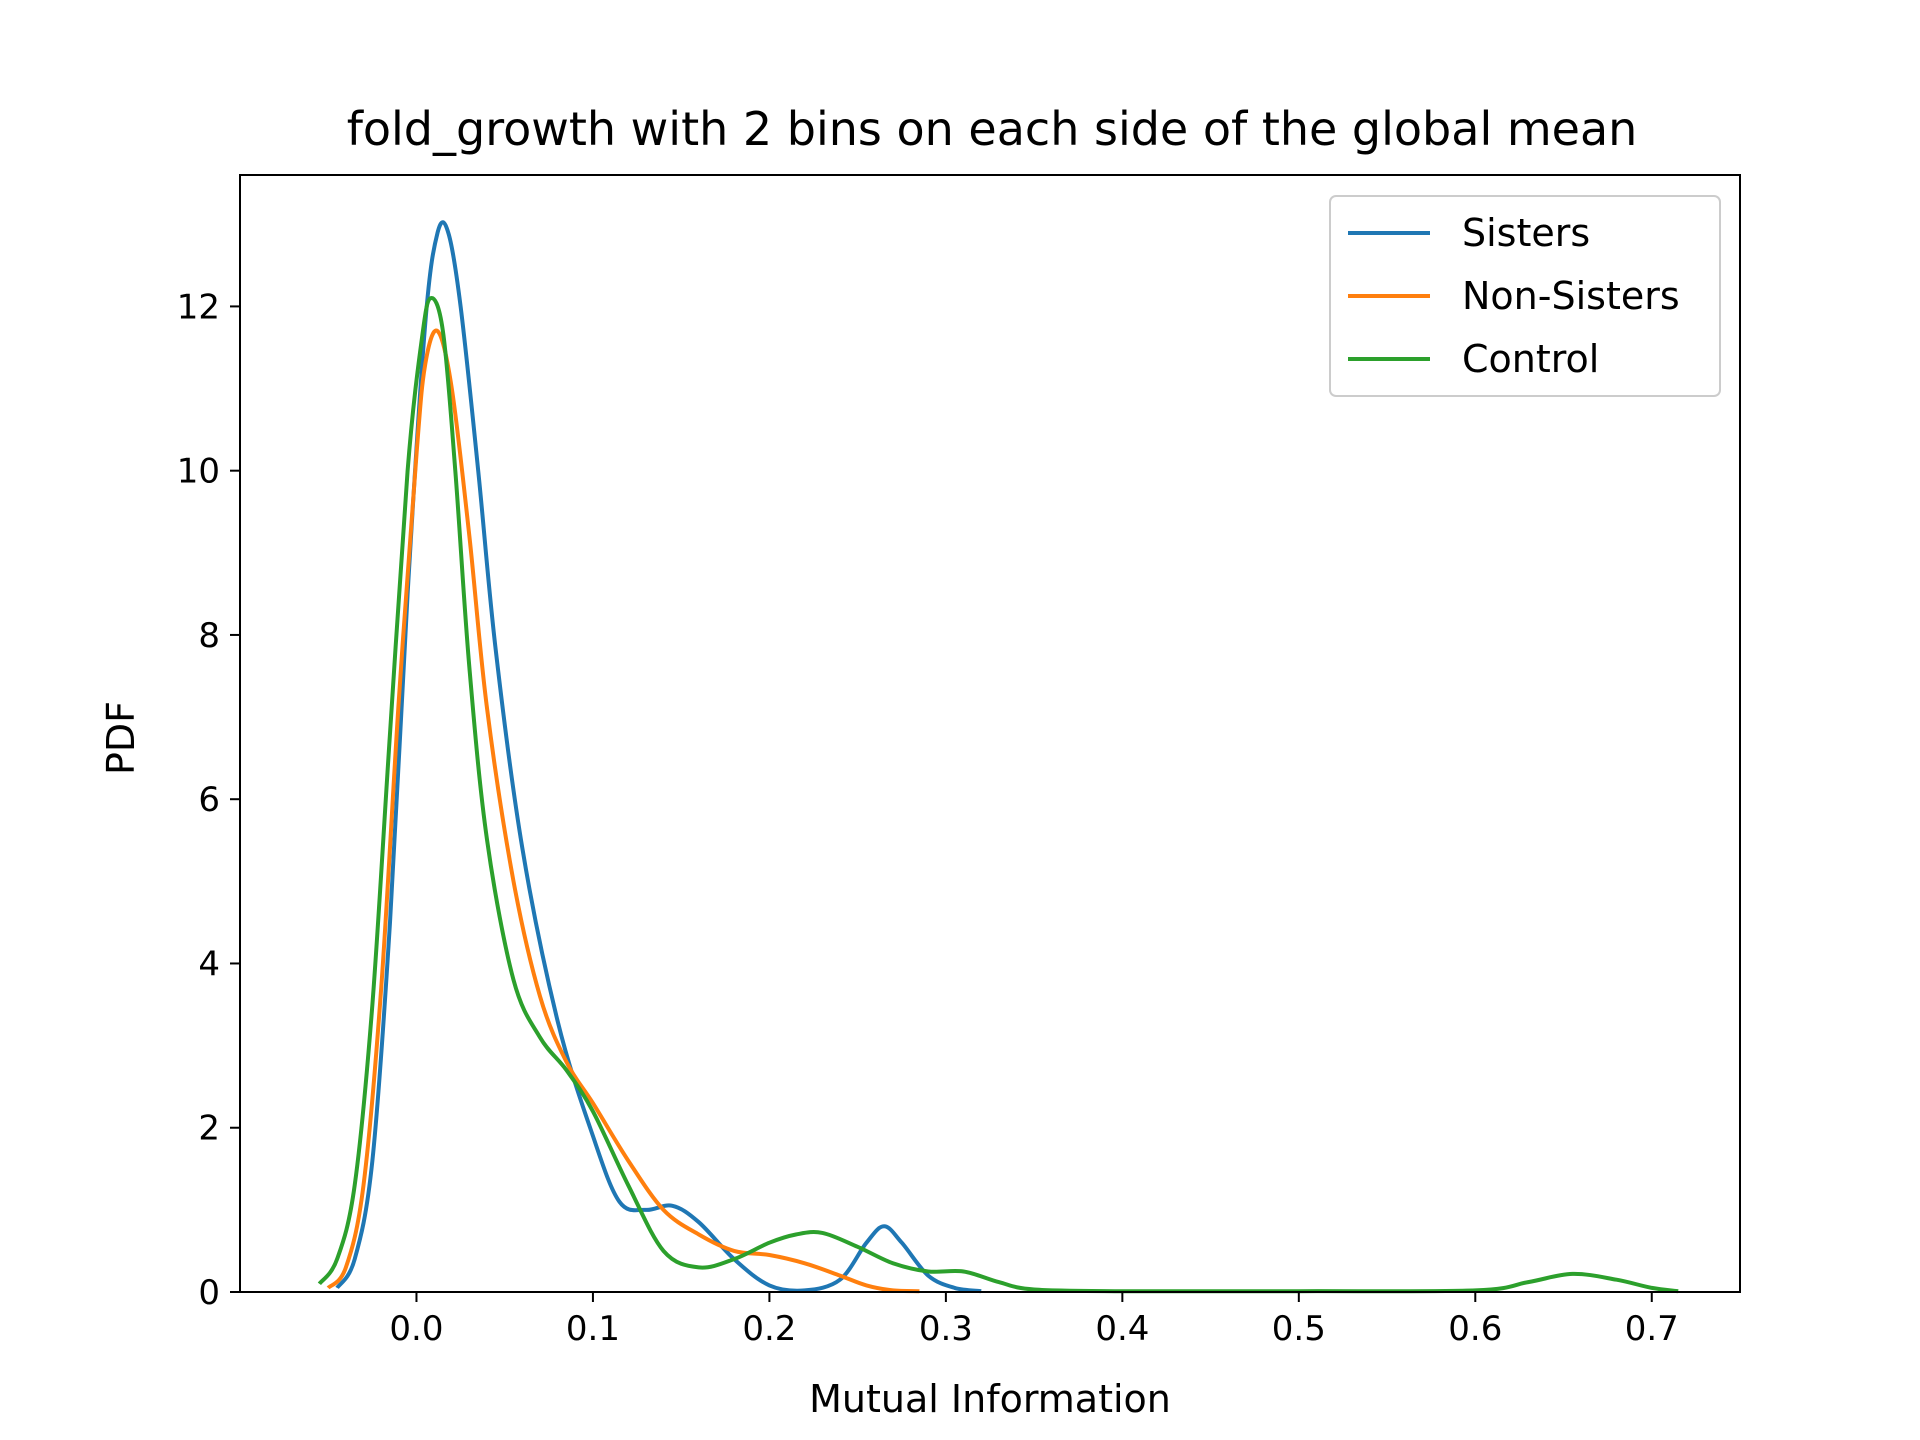 The width and height of the screenshot is (1920, 1440). I want to click on x-tick-label: 0.1, so click(593, 1329).